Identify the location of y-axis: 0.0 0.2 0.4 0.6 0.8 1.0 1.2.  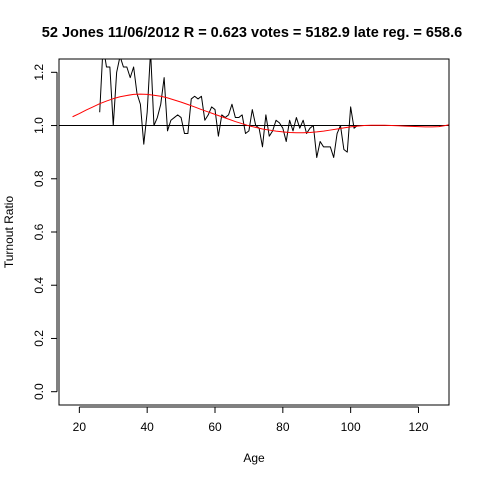
(45, 232).